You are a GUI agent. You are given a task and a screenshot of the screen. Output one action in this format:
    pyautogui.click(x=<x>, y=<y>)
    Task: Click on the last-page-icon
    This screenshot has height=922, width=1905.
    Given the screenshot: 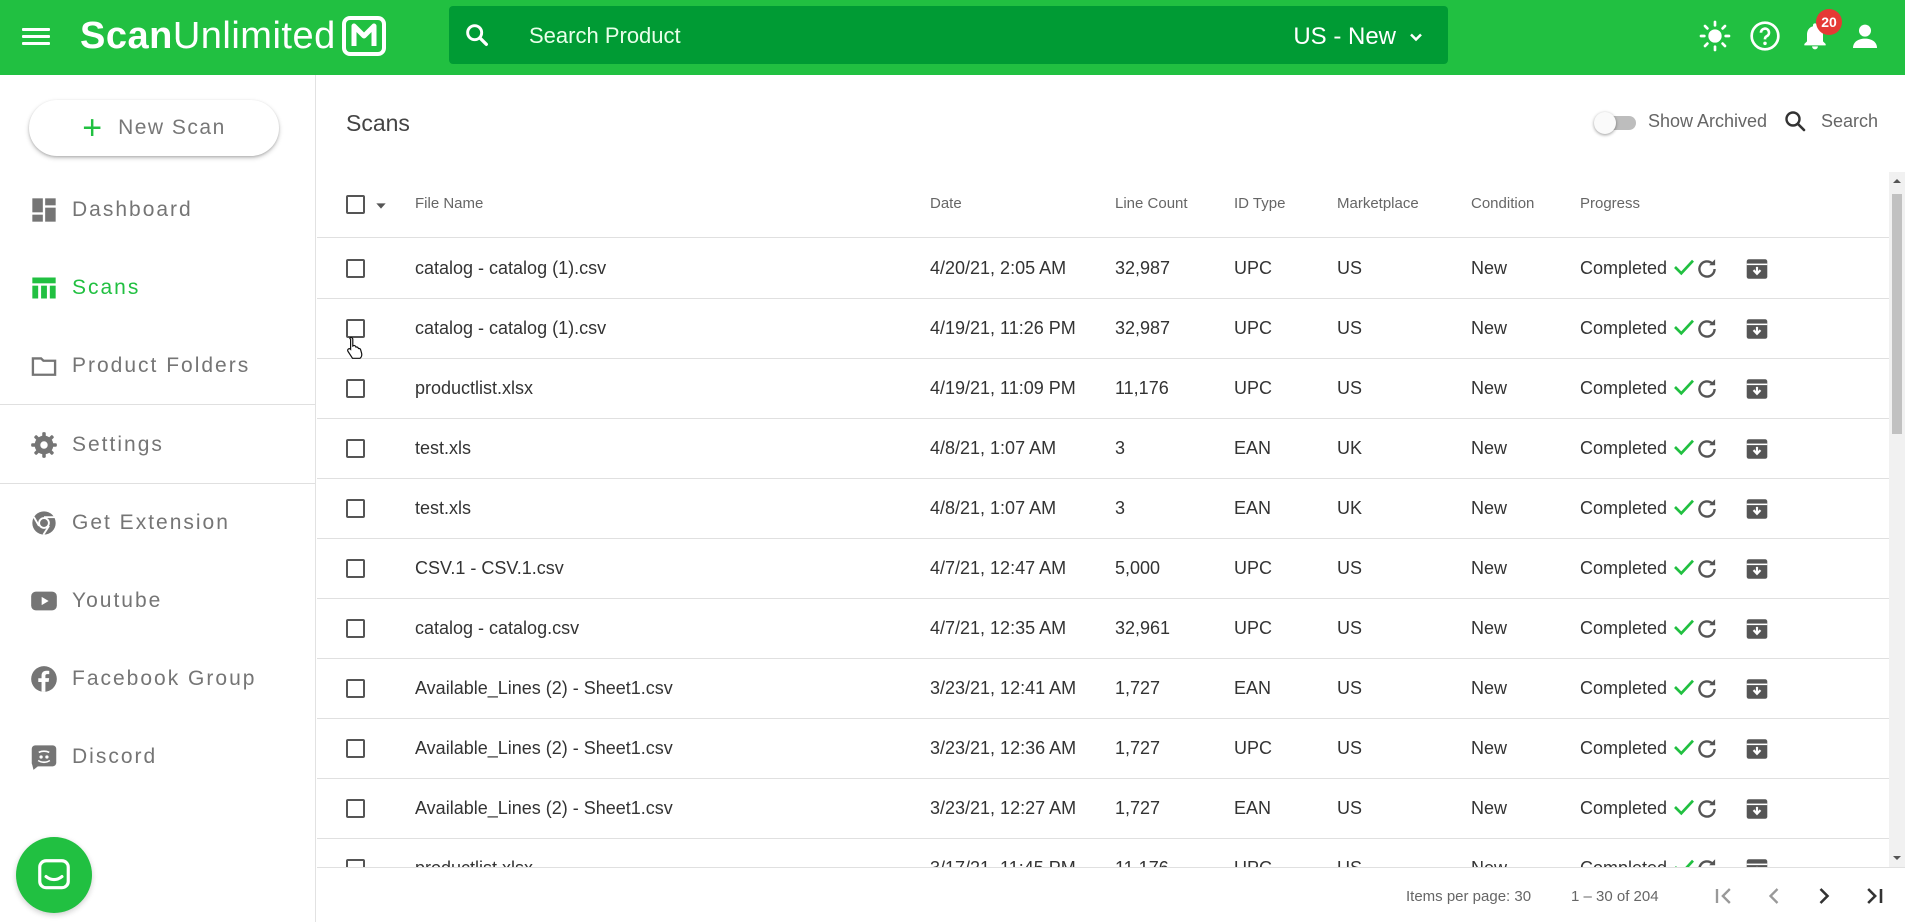 What is the action you would take?
    pyautogui.click(x=1874, y=896)
    